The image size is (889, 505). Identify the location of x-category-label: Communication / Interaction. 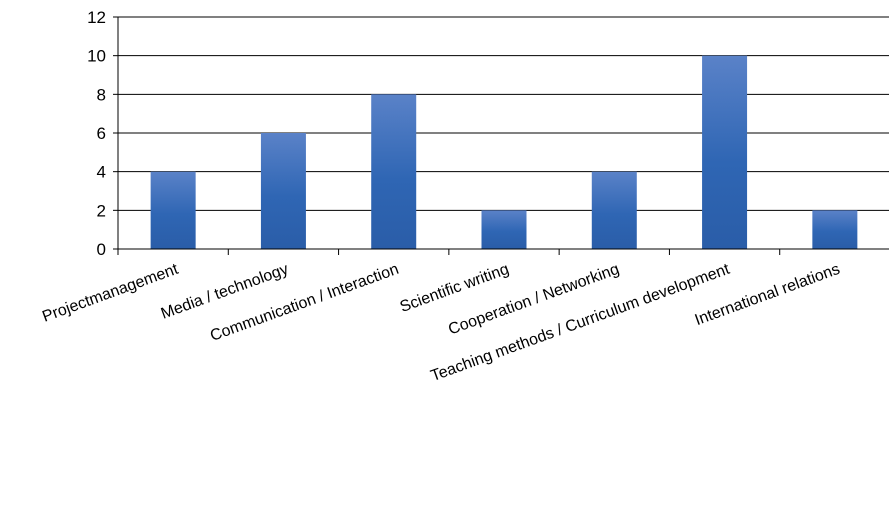
(304, 303).